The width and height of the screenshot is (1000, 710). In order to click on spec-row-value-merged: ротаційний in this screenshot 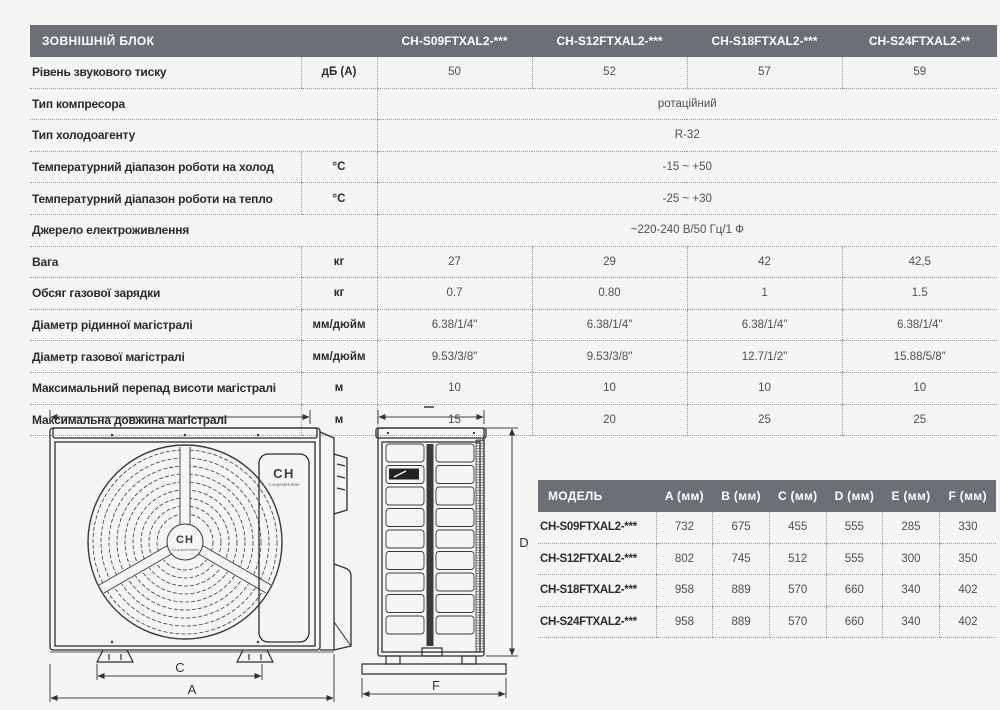, I will do `click(687, 104)`.